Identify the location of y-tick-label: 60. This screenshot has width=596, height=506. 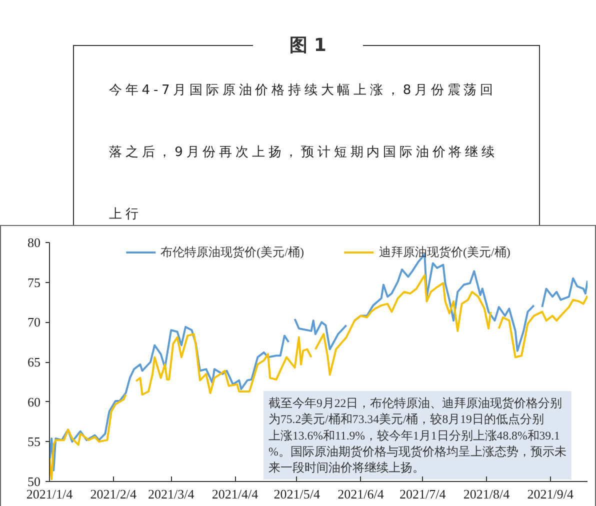
(34, 402).